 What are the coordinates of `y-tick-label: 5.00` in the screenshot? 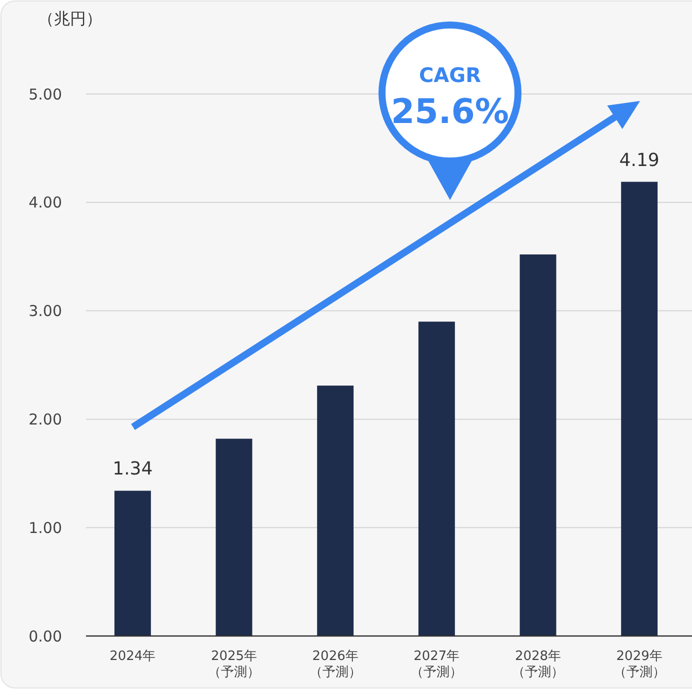 It's located at (45, 94).